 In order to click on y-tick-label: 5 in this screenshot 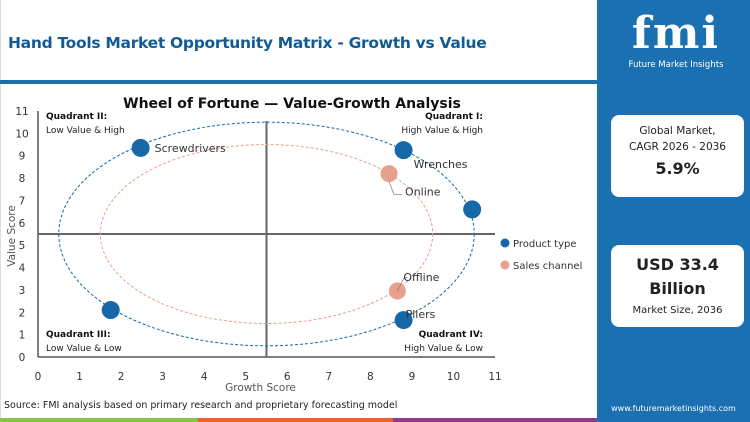, I will do `click(22, 246)`.